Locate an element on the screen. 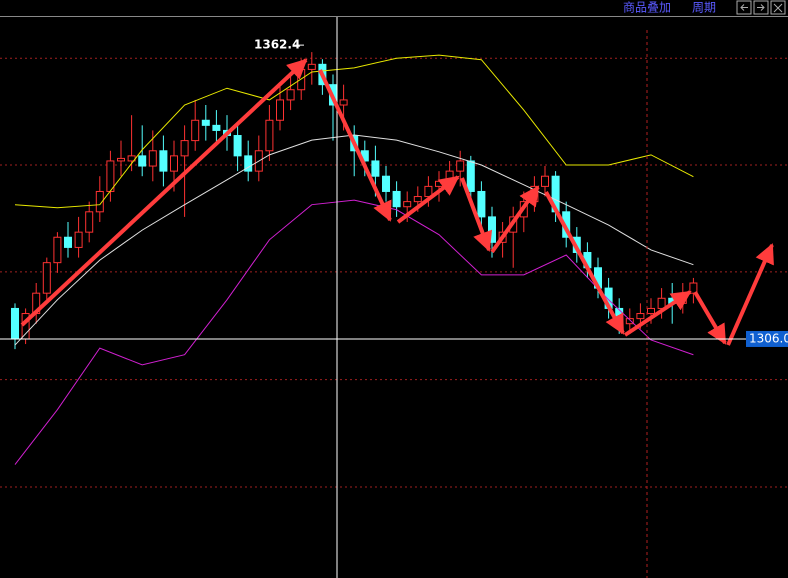 This screenshot has width=788, height=578. price-tag-bg is located at coordinates (767, 338).